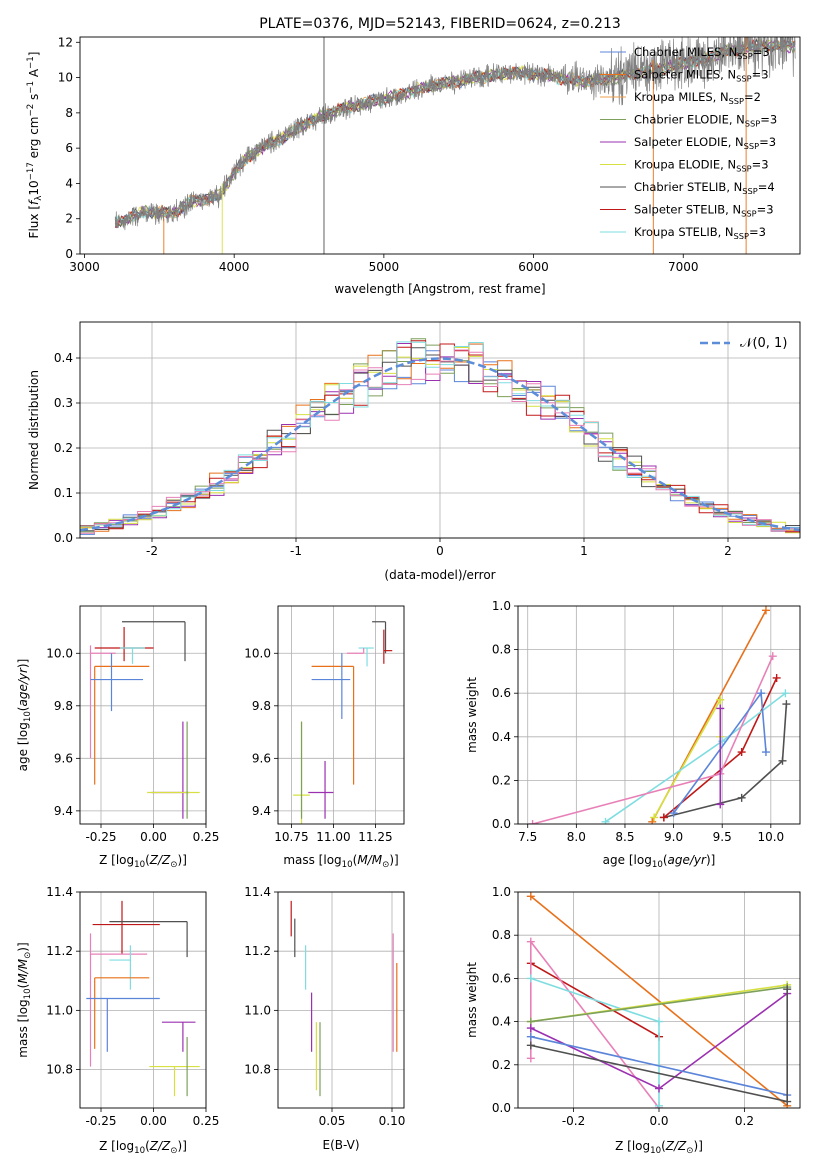 The image size is (819, 1170). Describe the element at coordinates (501, 1022) in the screenshot. I see `y-tick-label: 0.4` at that location.